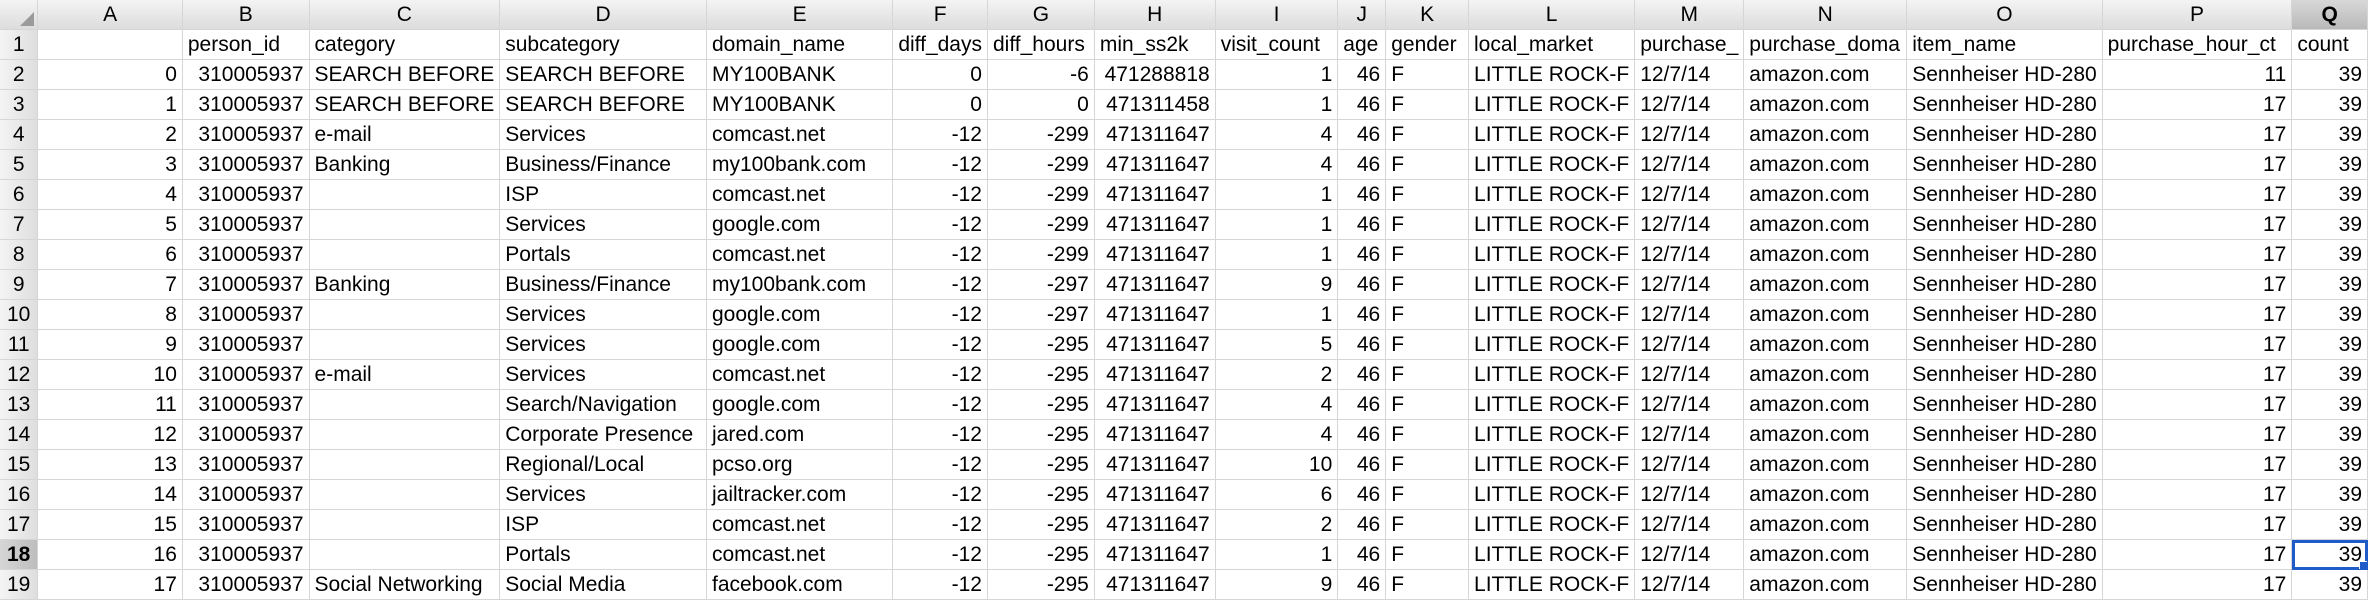  Describe the element at coordinates (800, 104) in the screenshot. I see `cell-e: MY100BANK` at that location.